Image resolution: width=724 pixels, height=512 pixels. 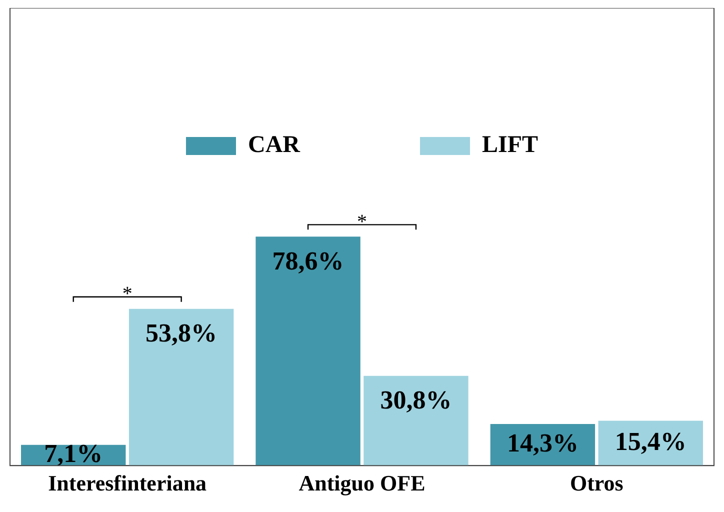 What do you see at coordinates (182, 333) in the screenshot?
I see `data-label: 53,8%` at bounding box center [182, 333].